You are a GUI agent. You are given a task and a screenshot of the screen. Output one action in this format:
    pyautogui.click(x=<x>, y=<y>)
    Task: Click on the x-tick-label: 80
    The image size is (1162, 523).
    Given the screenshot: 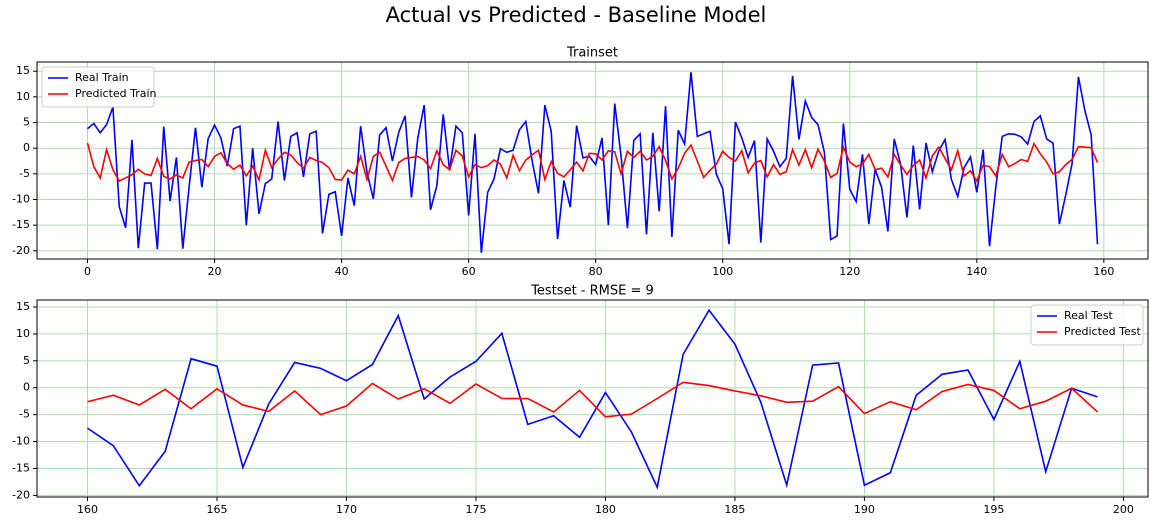 What is the action you would take?
    pyautogui.click(x=596, y=271)
    